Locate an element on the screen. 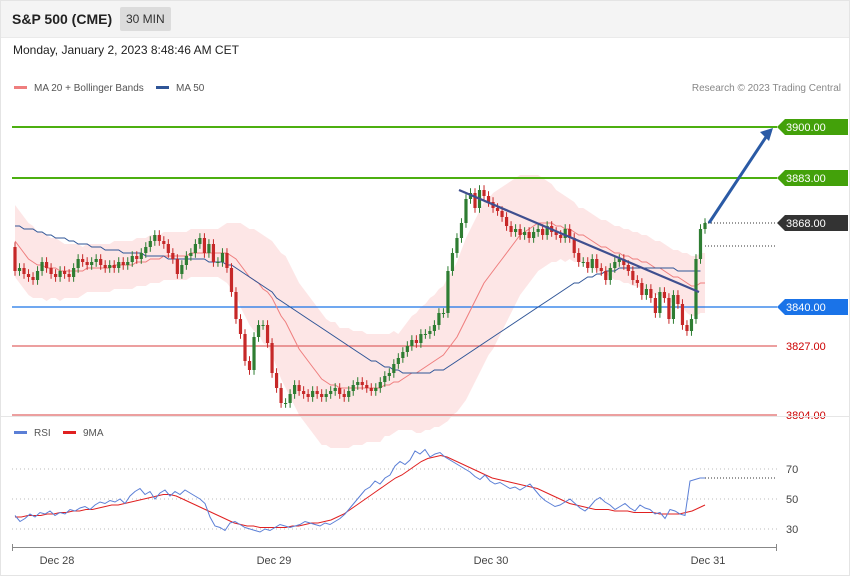 Image resolution: width=850 pixels, height=576 pixels. trendline is located at coordinates (579, 241).